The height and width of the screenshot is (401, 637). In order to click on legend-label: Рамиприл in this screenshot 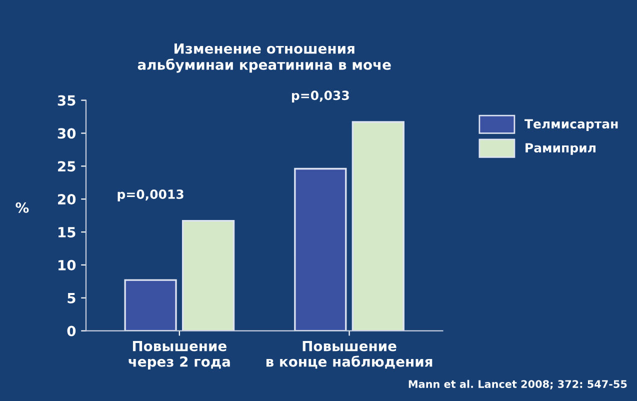, I will do `click(561, 149)`.